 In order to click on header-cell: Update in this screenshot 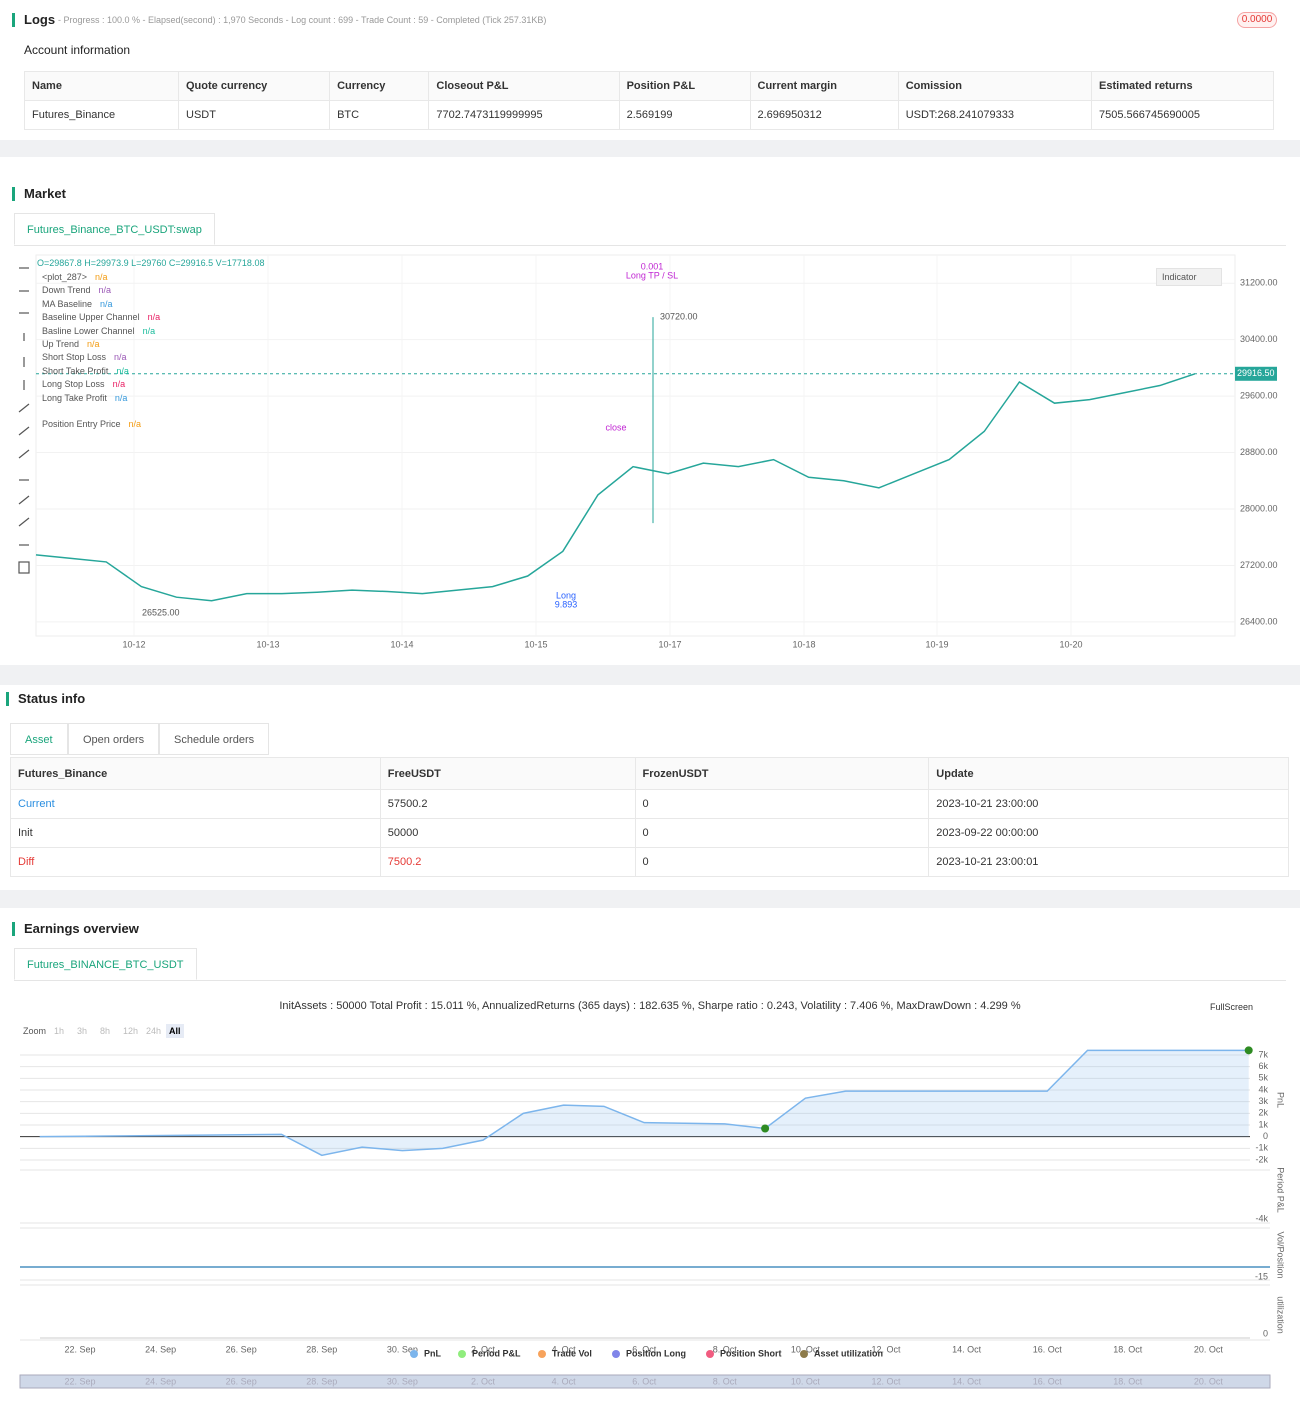, I will do `click(1108, 773)`.